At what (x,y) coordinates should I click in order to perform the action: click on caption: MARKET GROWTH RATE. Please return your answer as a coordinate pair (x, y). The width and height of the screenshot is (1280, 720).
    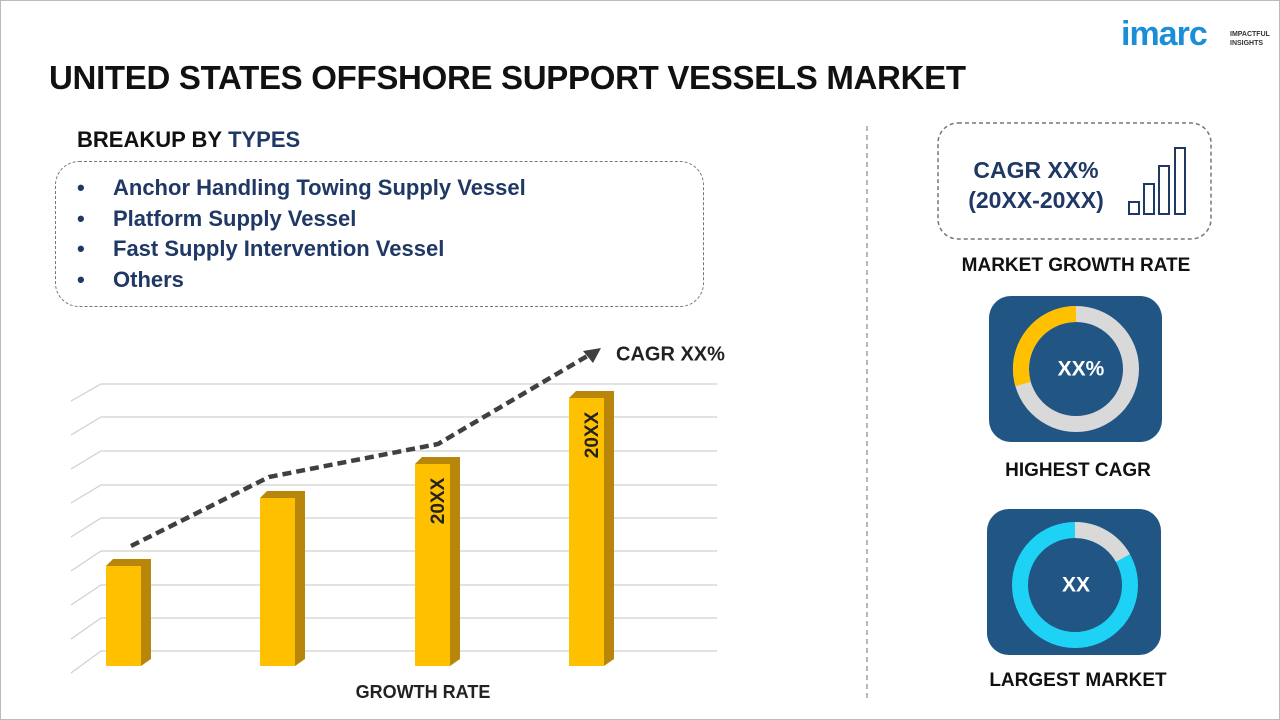
    Looking at the image, I should click on (1076, 265).